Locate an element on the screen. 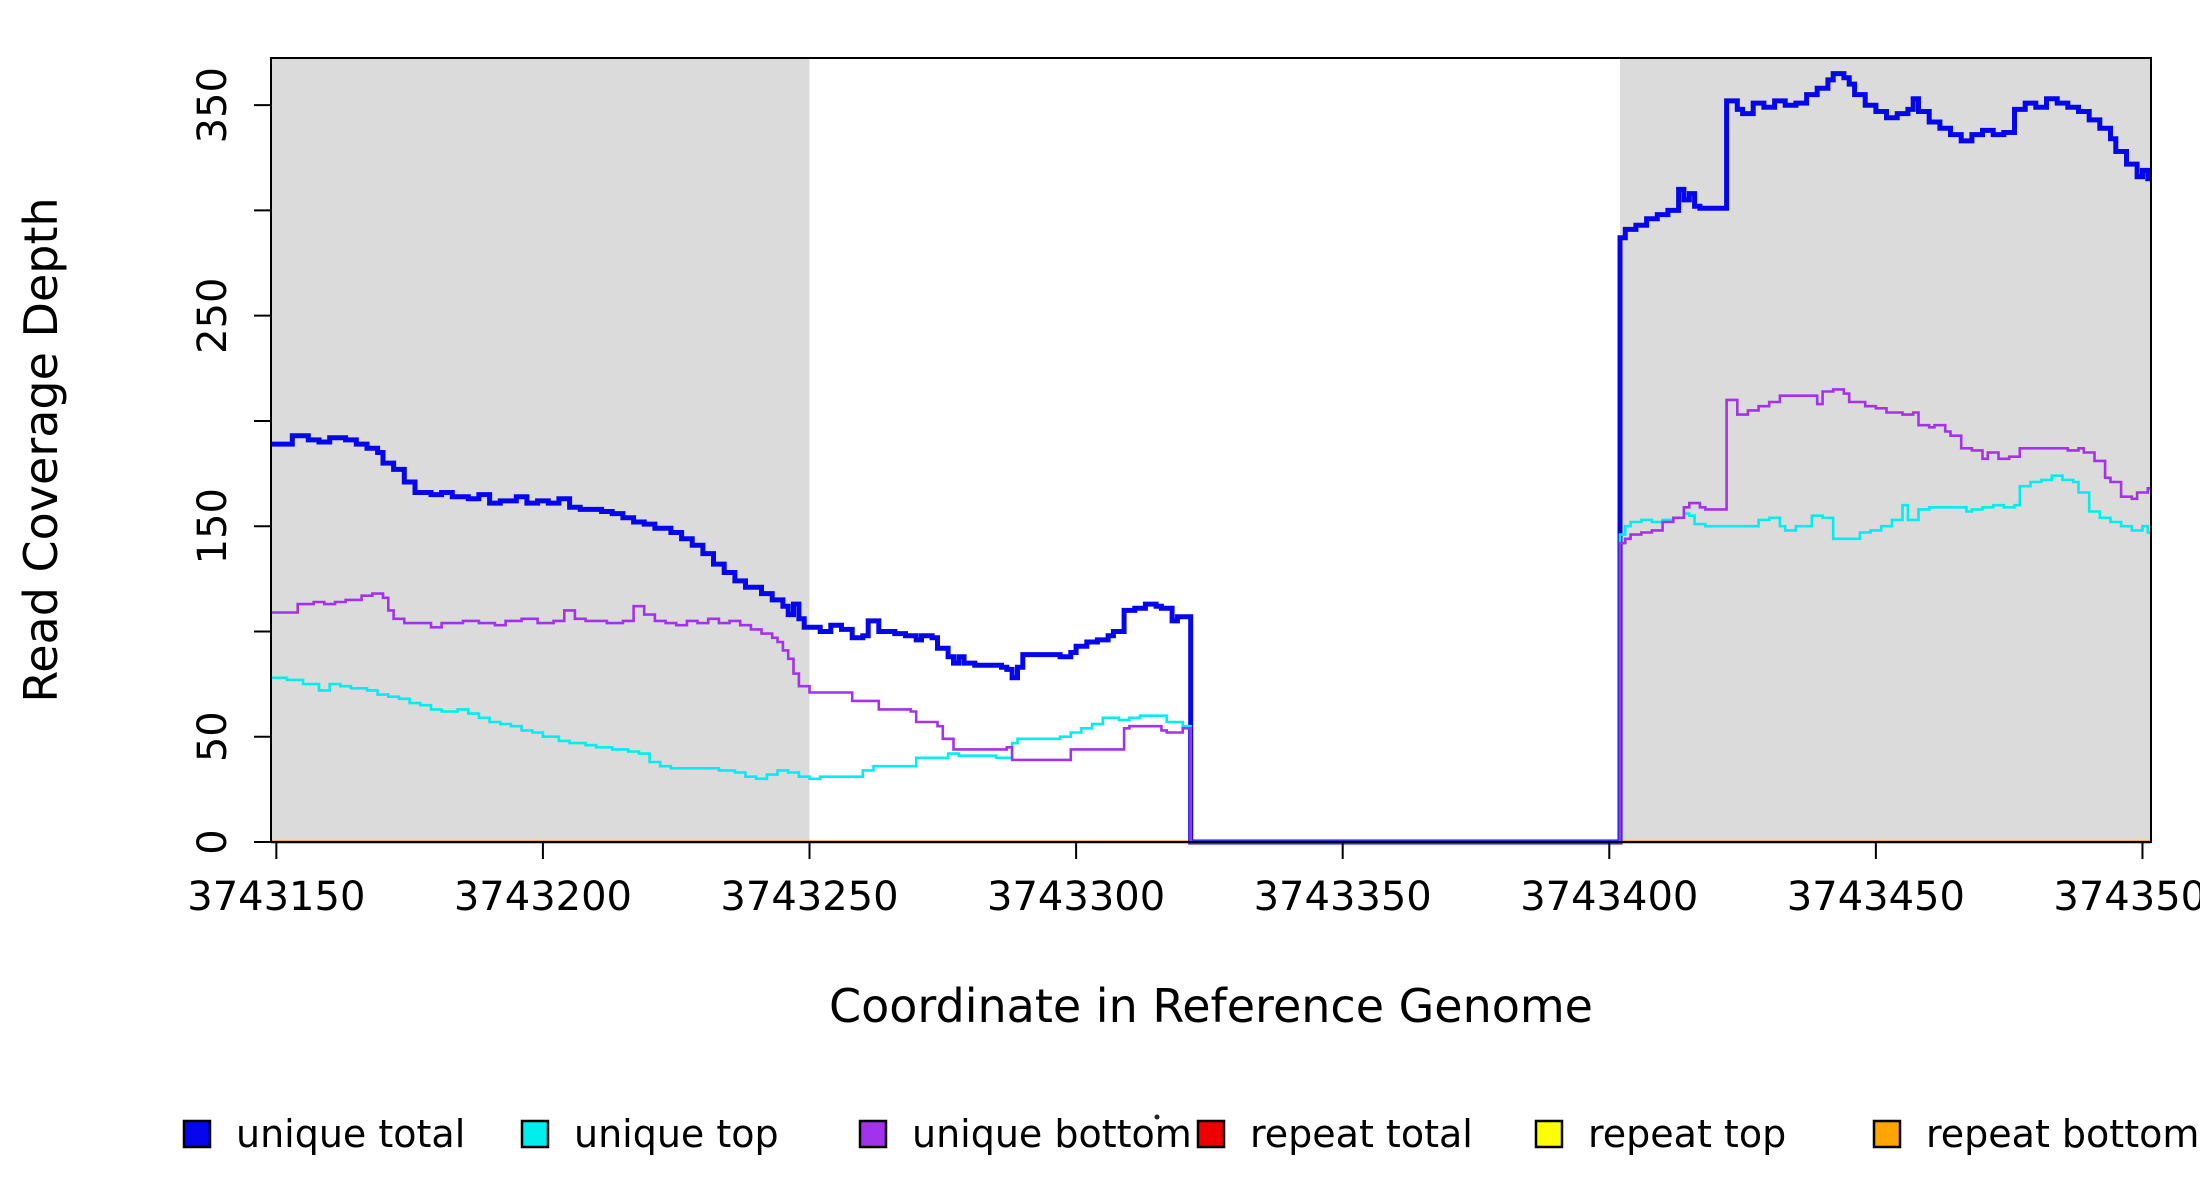 This screenshot has height=1200, width=2200. x-tick-label: 3743400 is located at coordinates (1609, 897).